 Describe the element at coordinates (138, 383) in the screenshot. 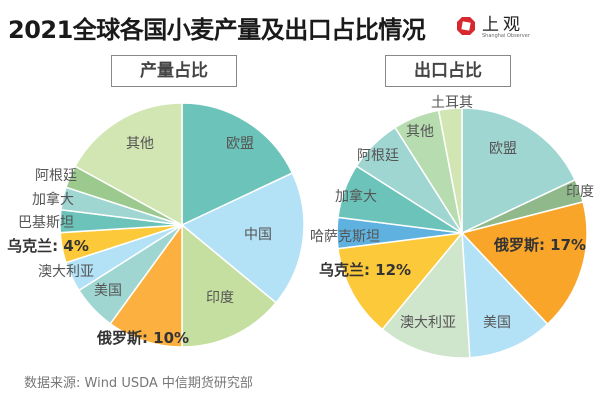

I see `data-source: 数据来源: Wind USDA 中信期货研究部` at that location.